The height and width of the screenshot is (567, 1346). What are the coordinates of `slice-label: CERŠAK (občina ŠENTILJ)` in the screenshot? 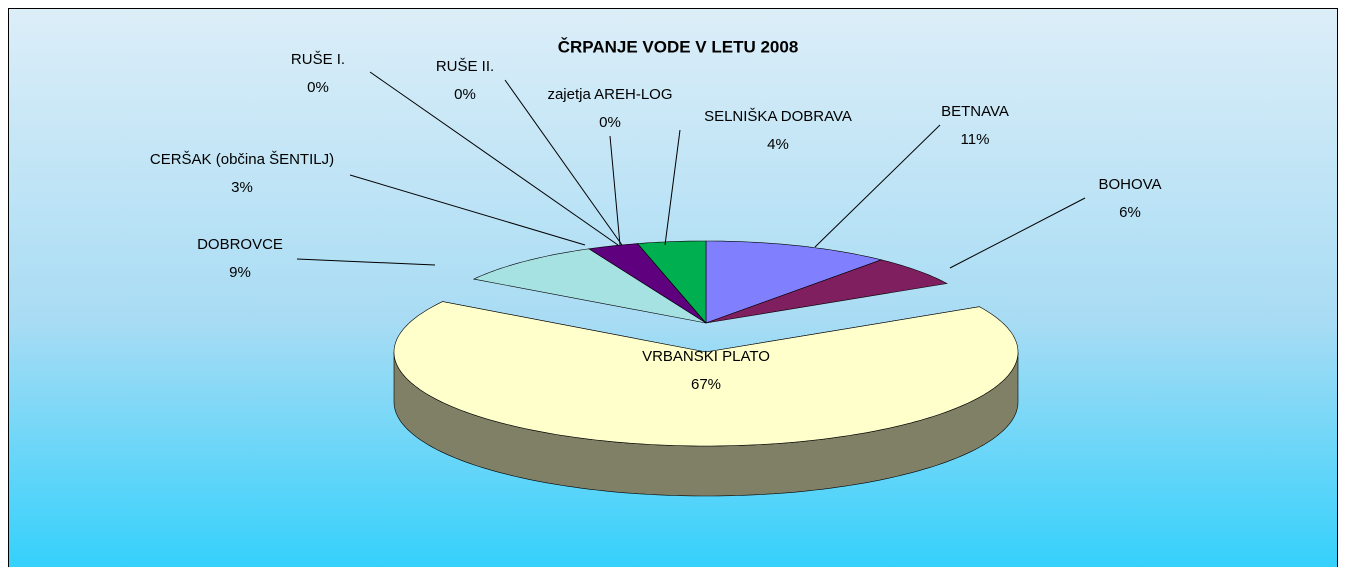 It's located at (242, 159).